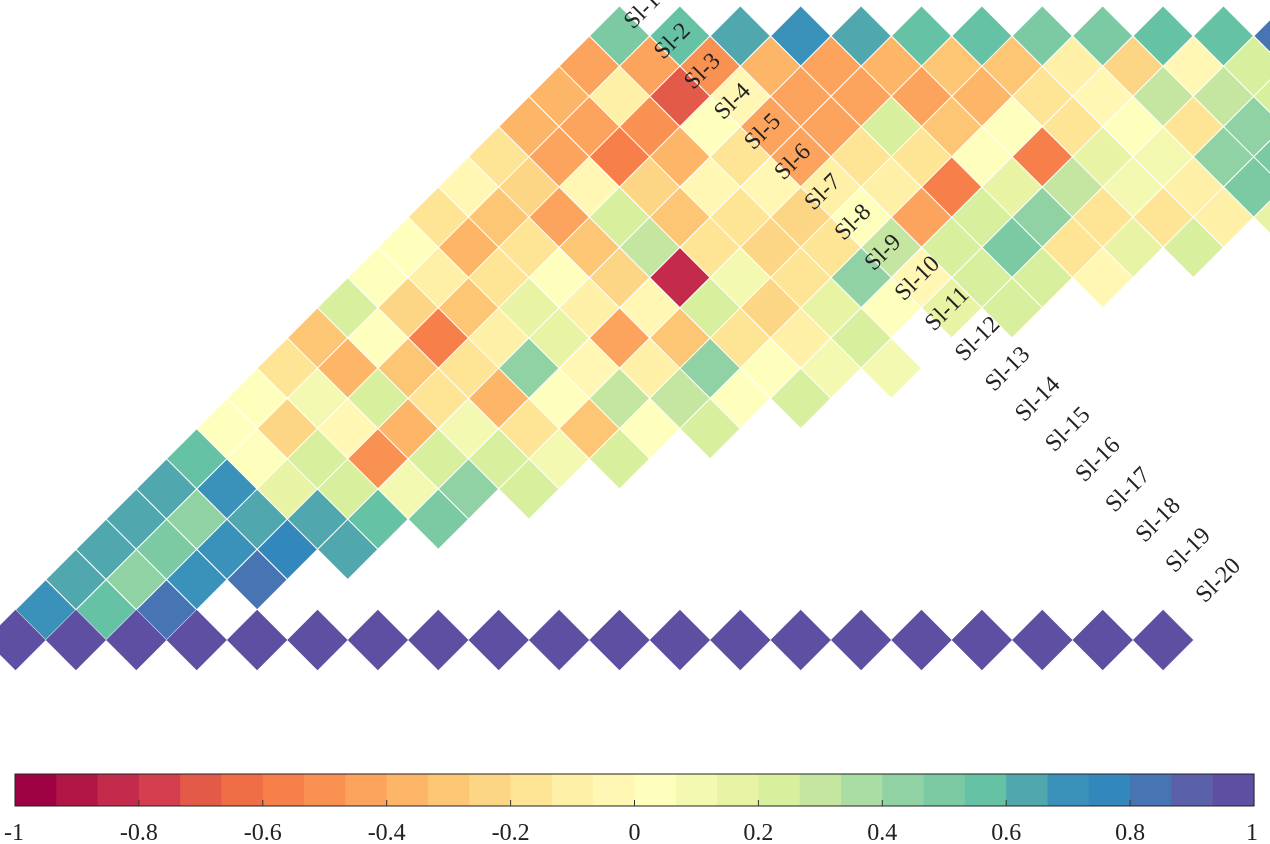  I want to click on colorbar-tick-label: -0.2, so click(511, 832).